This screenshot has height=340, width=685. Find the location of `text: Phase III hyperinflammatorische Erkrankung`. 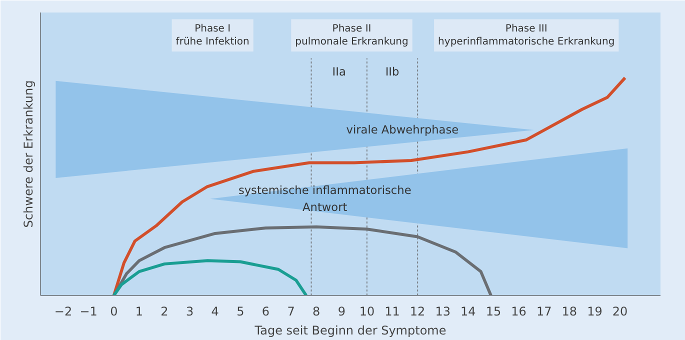

text: Phase III hyperinflammatorische Erkrankung is located at coordinates (526, 35).